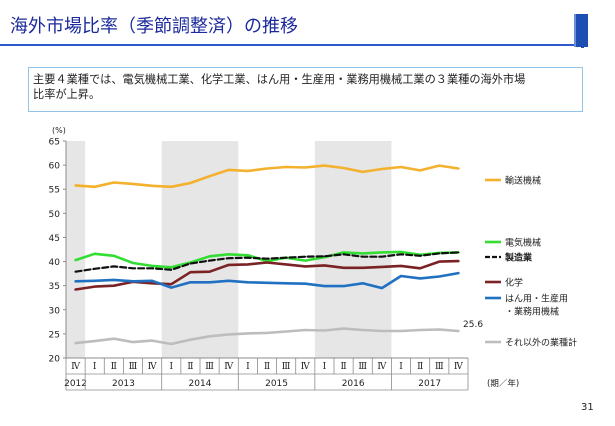  I want to click on summary-line-2: 比率が上昇。, so click(67, 94).